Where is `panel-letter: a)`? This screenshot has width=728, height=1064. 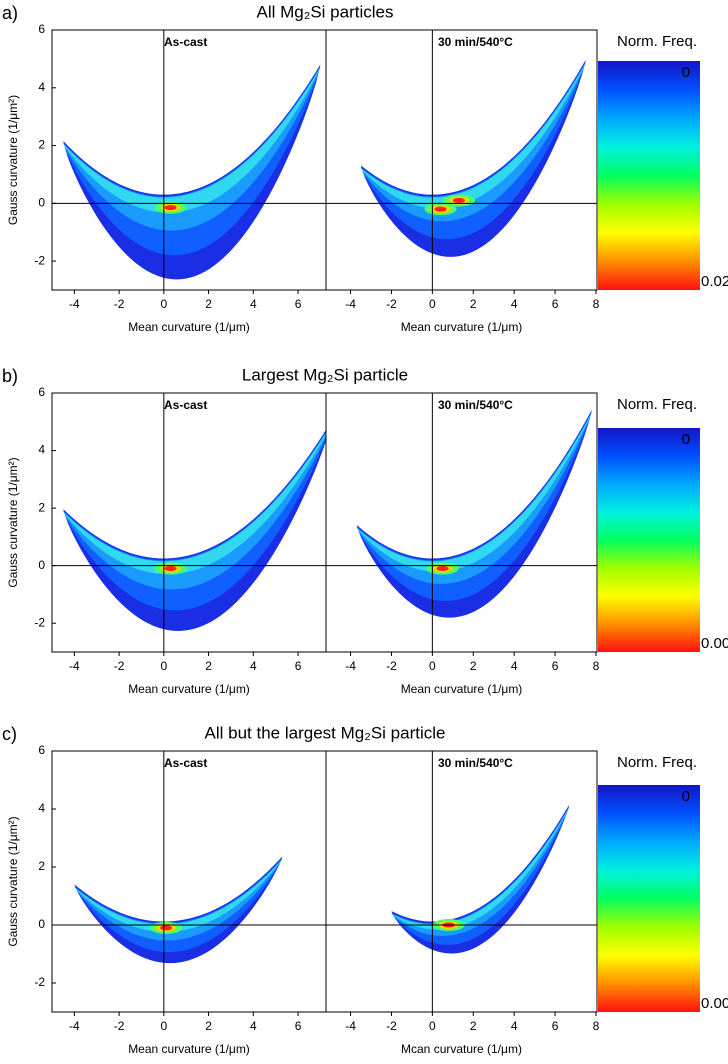
panel-letter: a) is located at coordinates (10, 13).